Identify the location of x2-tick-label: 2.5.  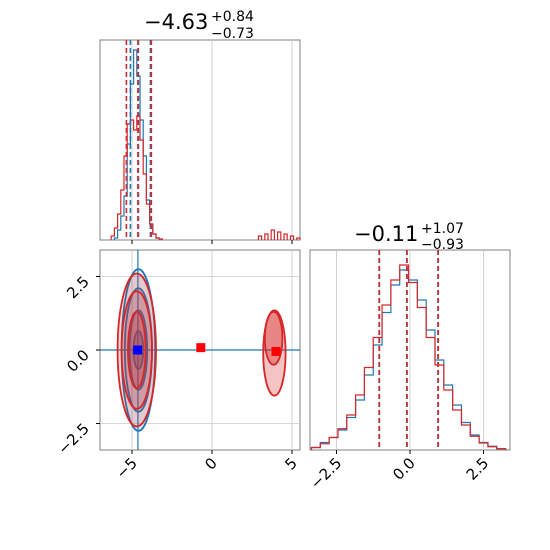
(478, 469).